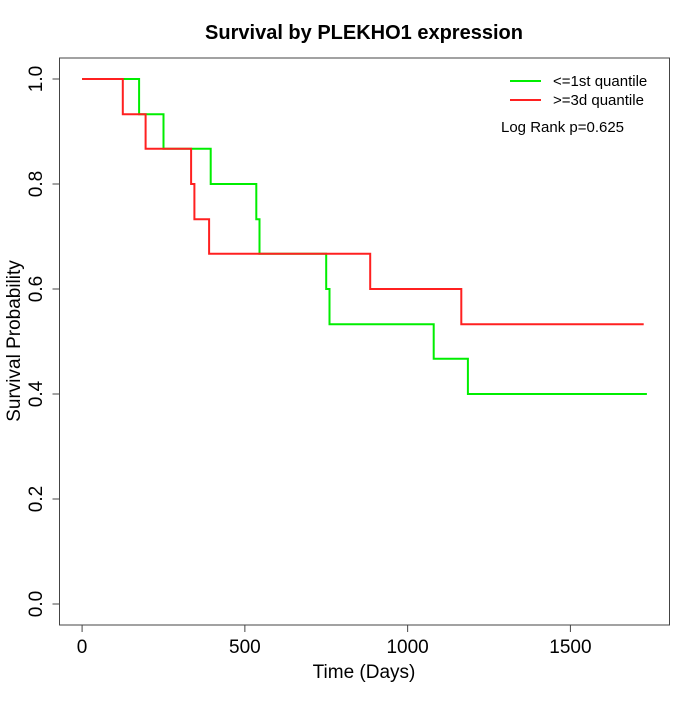 This screenshot has width=700, height=705. Describe the element at coordinates (570, 647) in the screenshot. I see `x-tick-label: 1500` at that location.